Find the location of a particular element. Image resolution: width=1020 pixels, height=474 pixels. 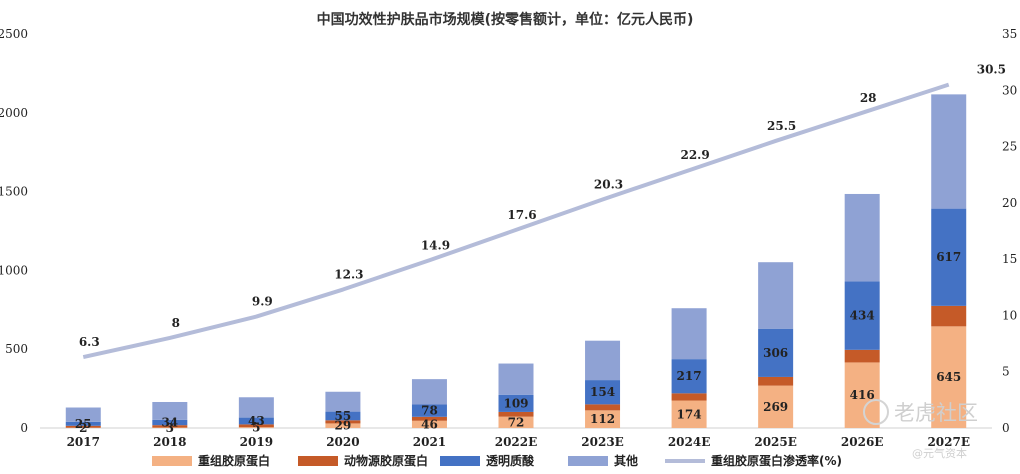

right-tick-label: 20 is located at coordinates (1009, 203).